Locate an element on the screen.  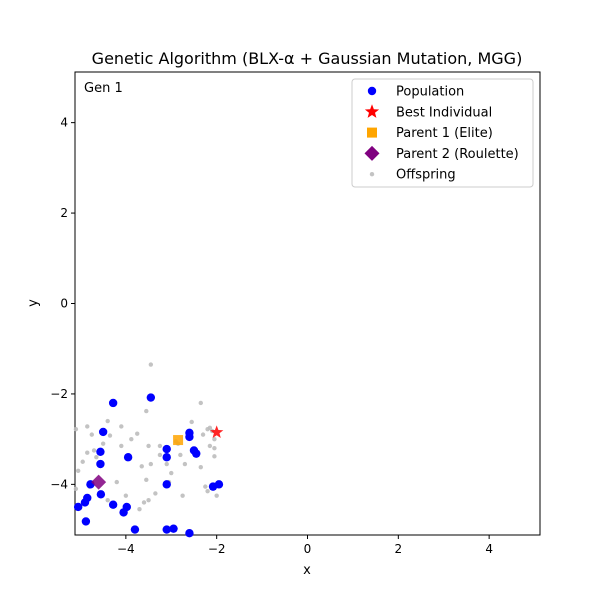
legend-label-parent-2-roulette: Parent 2 (Roulette) is located at coordinates (457, 154).